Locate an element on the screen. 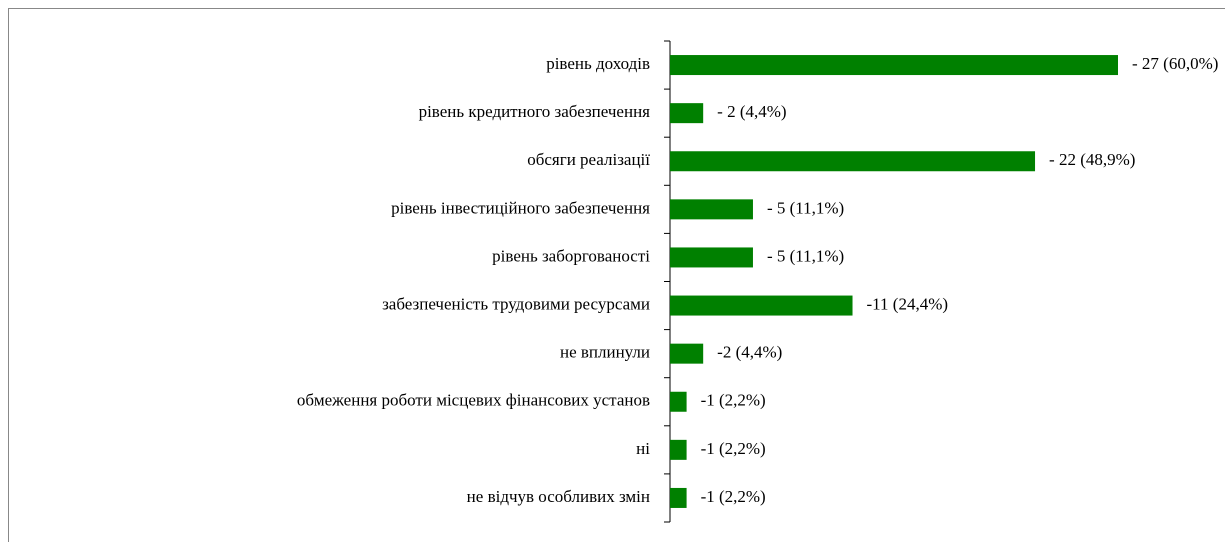 This screenshot has width=1225, height=542. category-label: не відчув особливих змін is located at coordinates (558, 496).